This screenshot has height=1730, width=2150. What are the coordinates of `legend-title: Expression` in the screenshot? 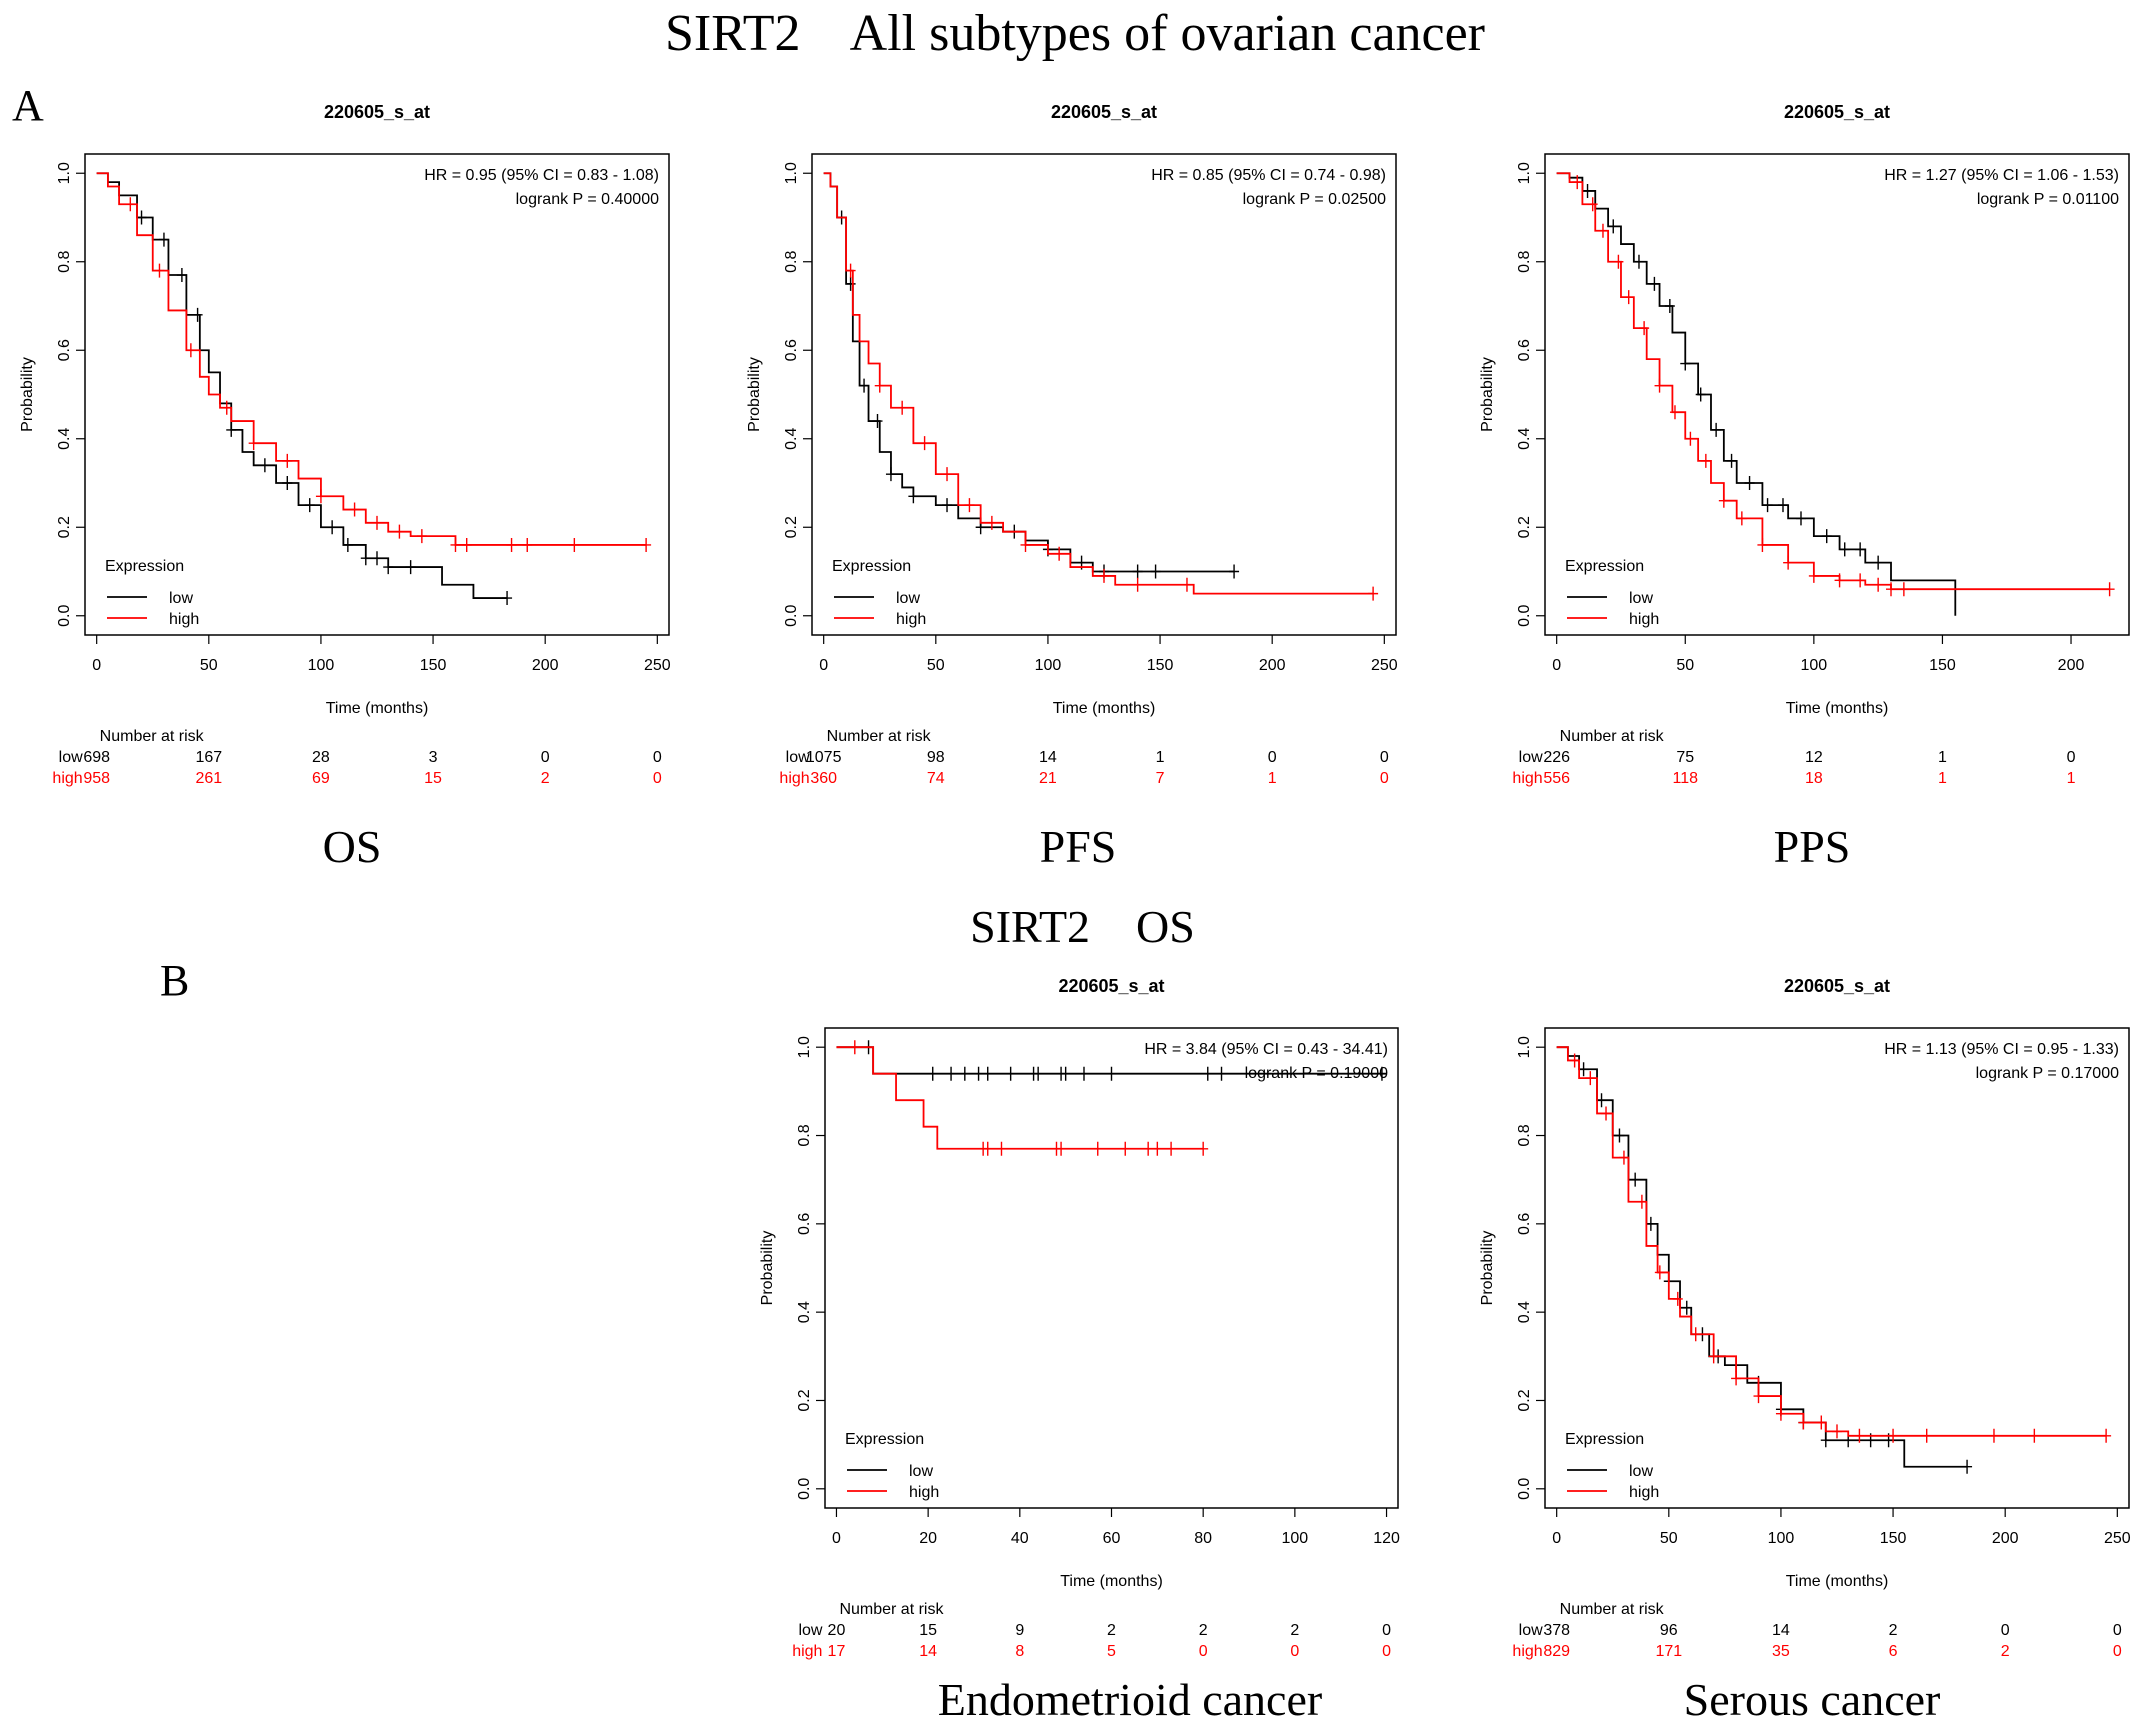 It's located at (1604, 566).